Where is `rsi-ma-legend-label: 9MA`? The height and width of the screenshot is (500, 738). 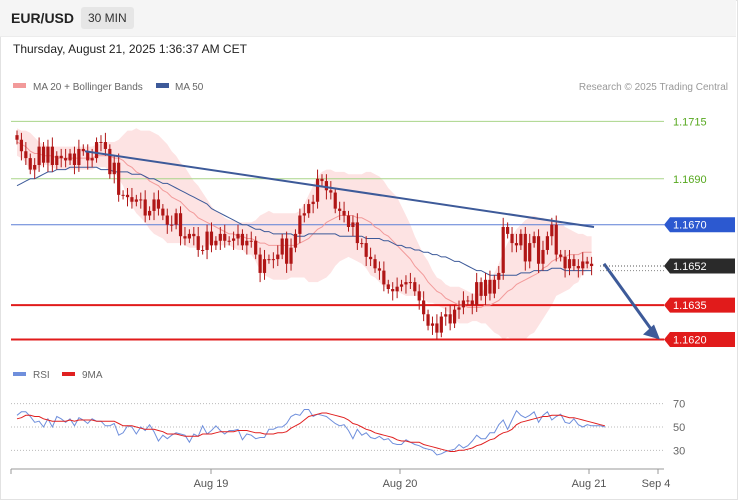
rsi-ma-legend-label: 9MA is located at coordinates (92, 375).